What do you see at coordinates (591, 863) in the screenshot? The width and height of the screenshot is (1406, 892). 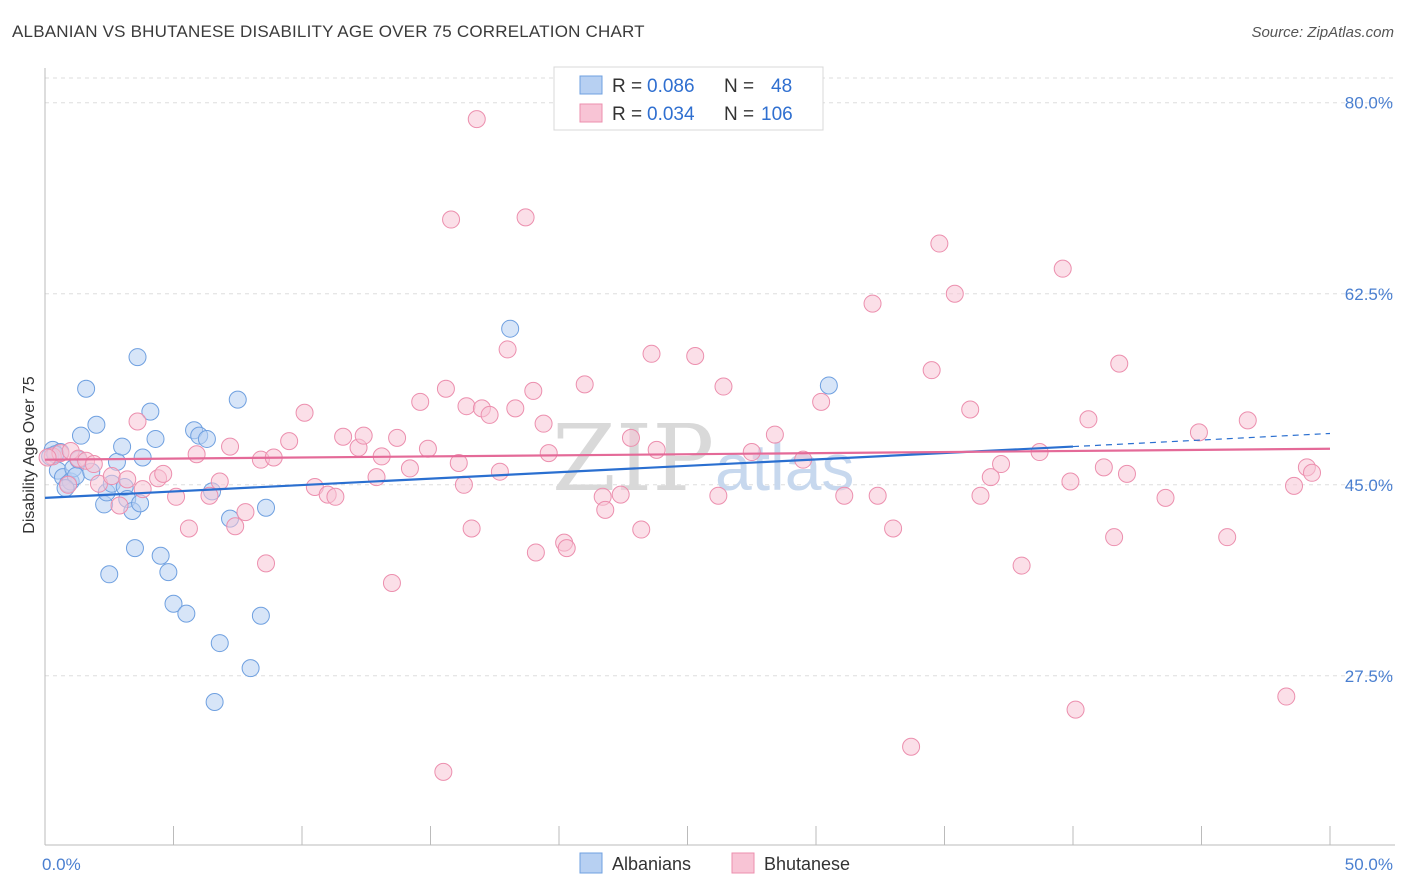 I see `bottom-legend-swatch-albanians` at bounding box center [591, 863].